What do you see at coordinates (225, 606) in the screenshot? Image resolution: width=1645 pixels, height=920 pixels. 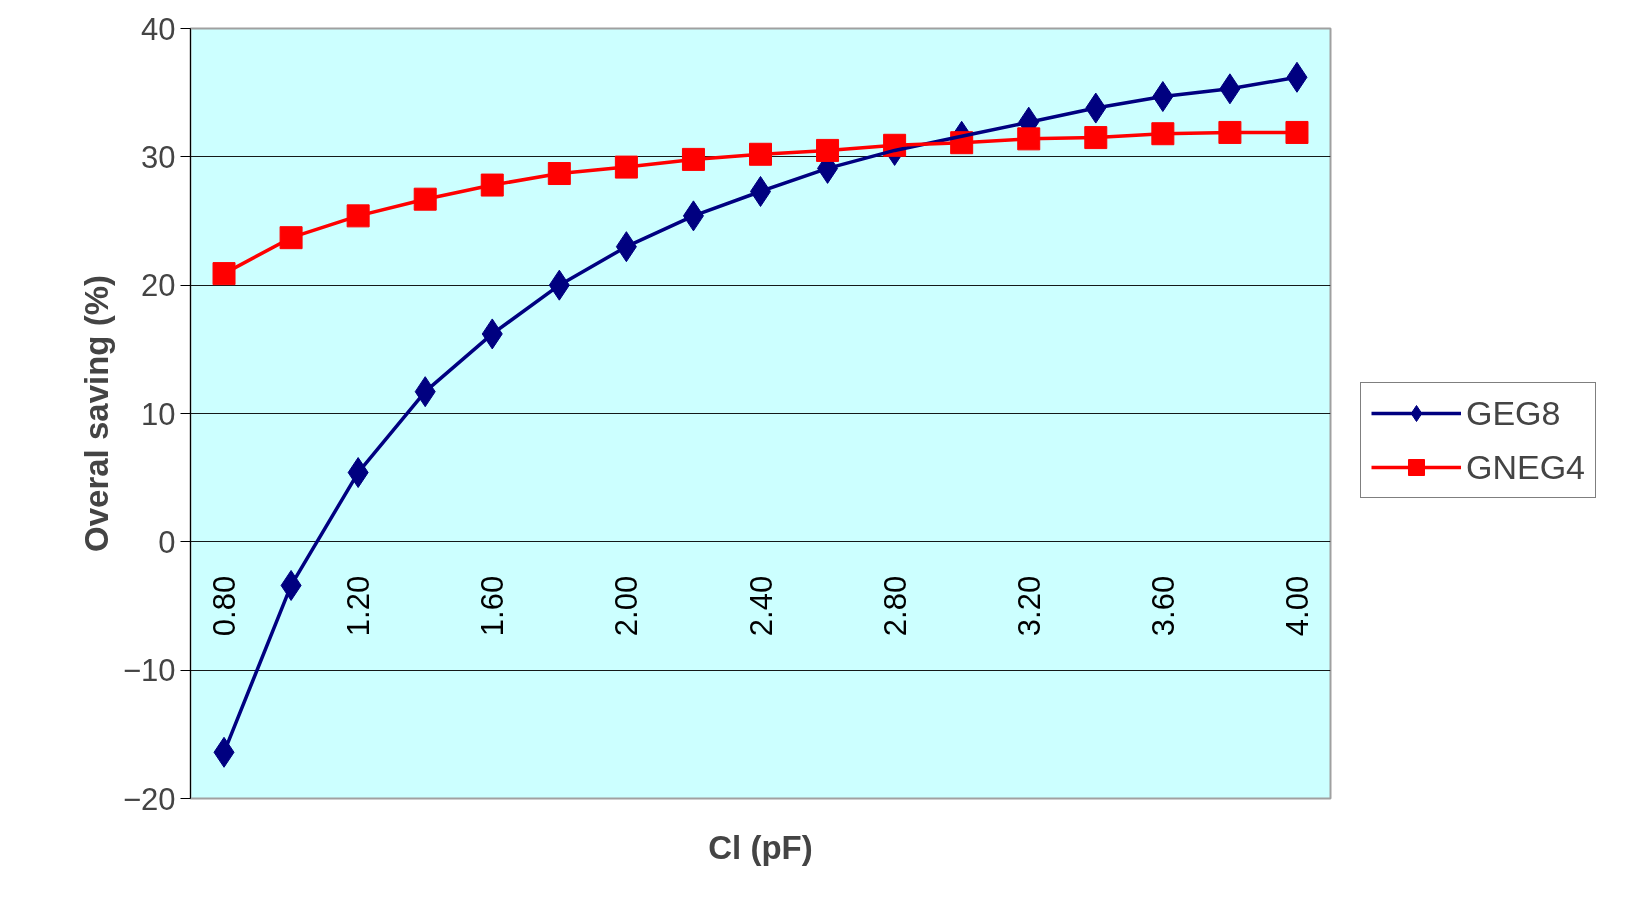 I see `x-tick-label: 0.80` at bounding box center [225, 606].